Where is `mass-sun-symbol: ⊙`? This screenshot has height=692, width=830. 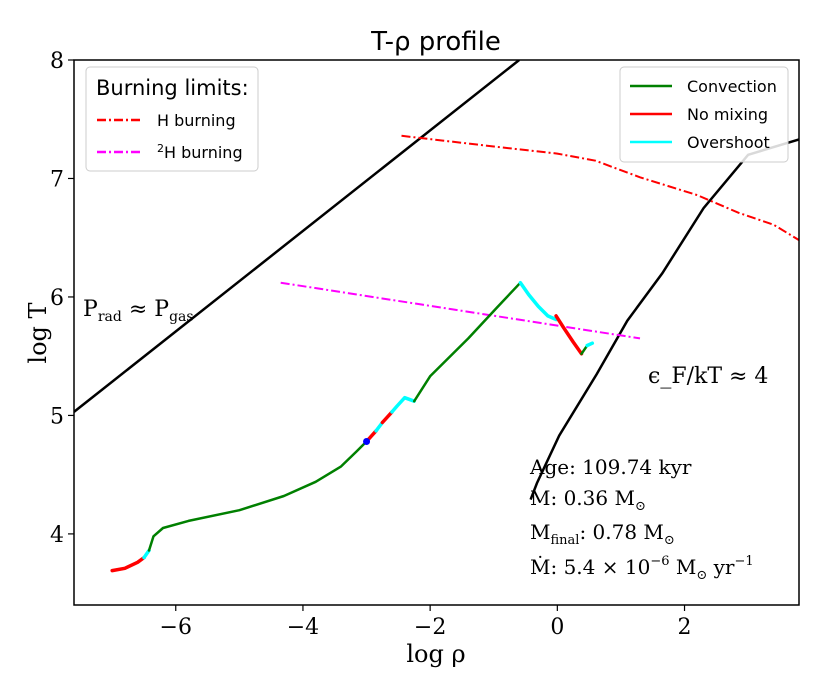
mass-sun-symbol: ⊙ is located at coordinates (640, 506).